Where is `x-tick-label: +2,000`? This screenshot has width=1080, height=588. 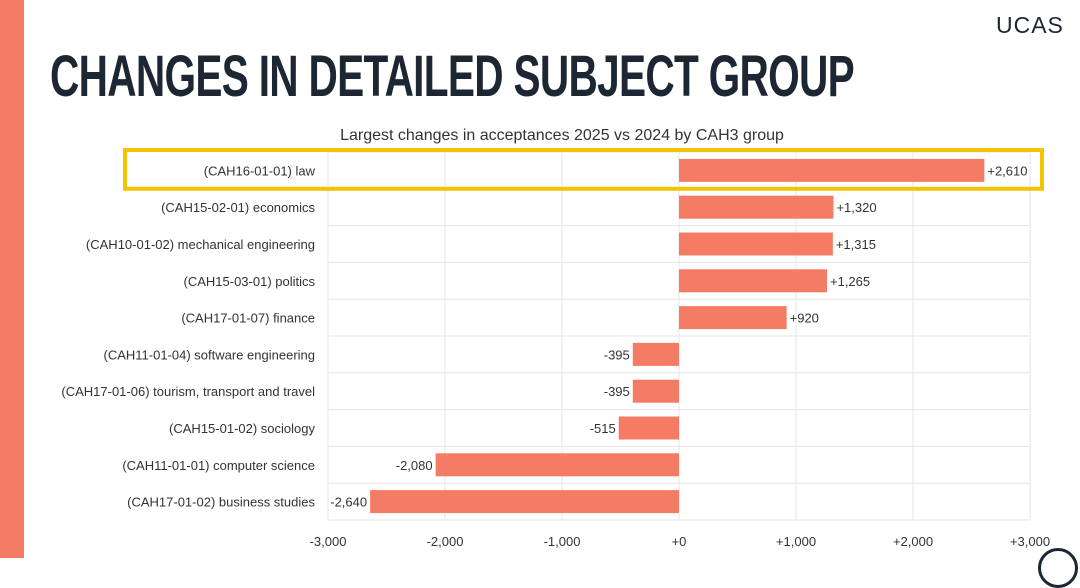
x-tick-label: +2,000 is located at coordinates (913, 541).